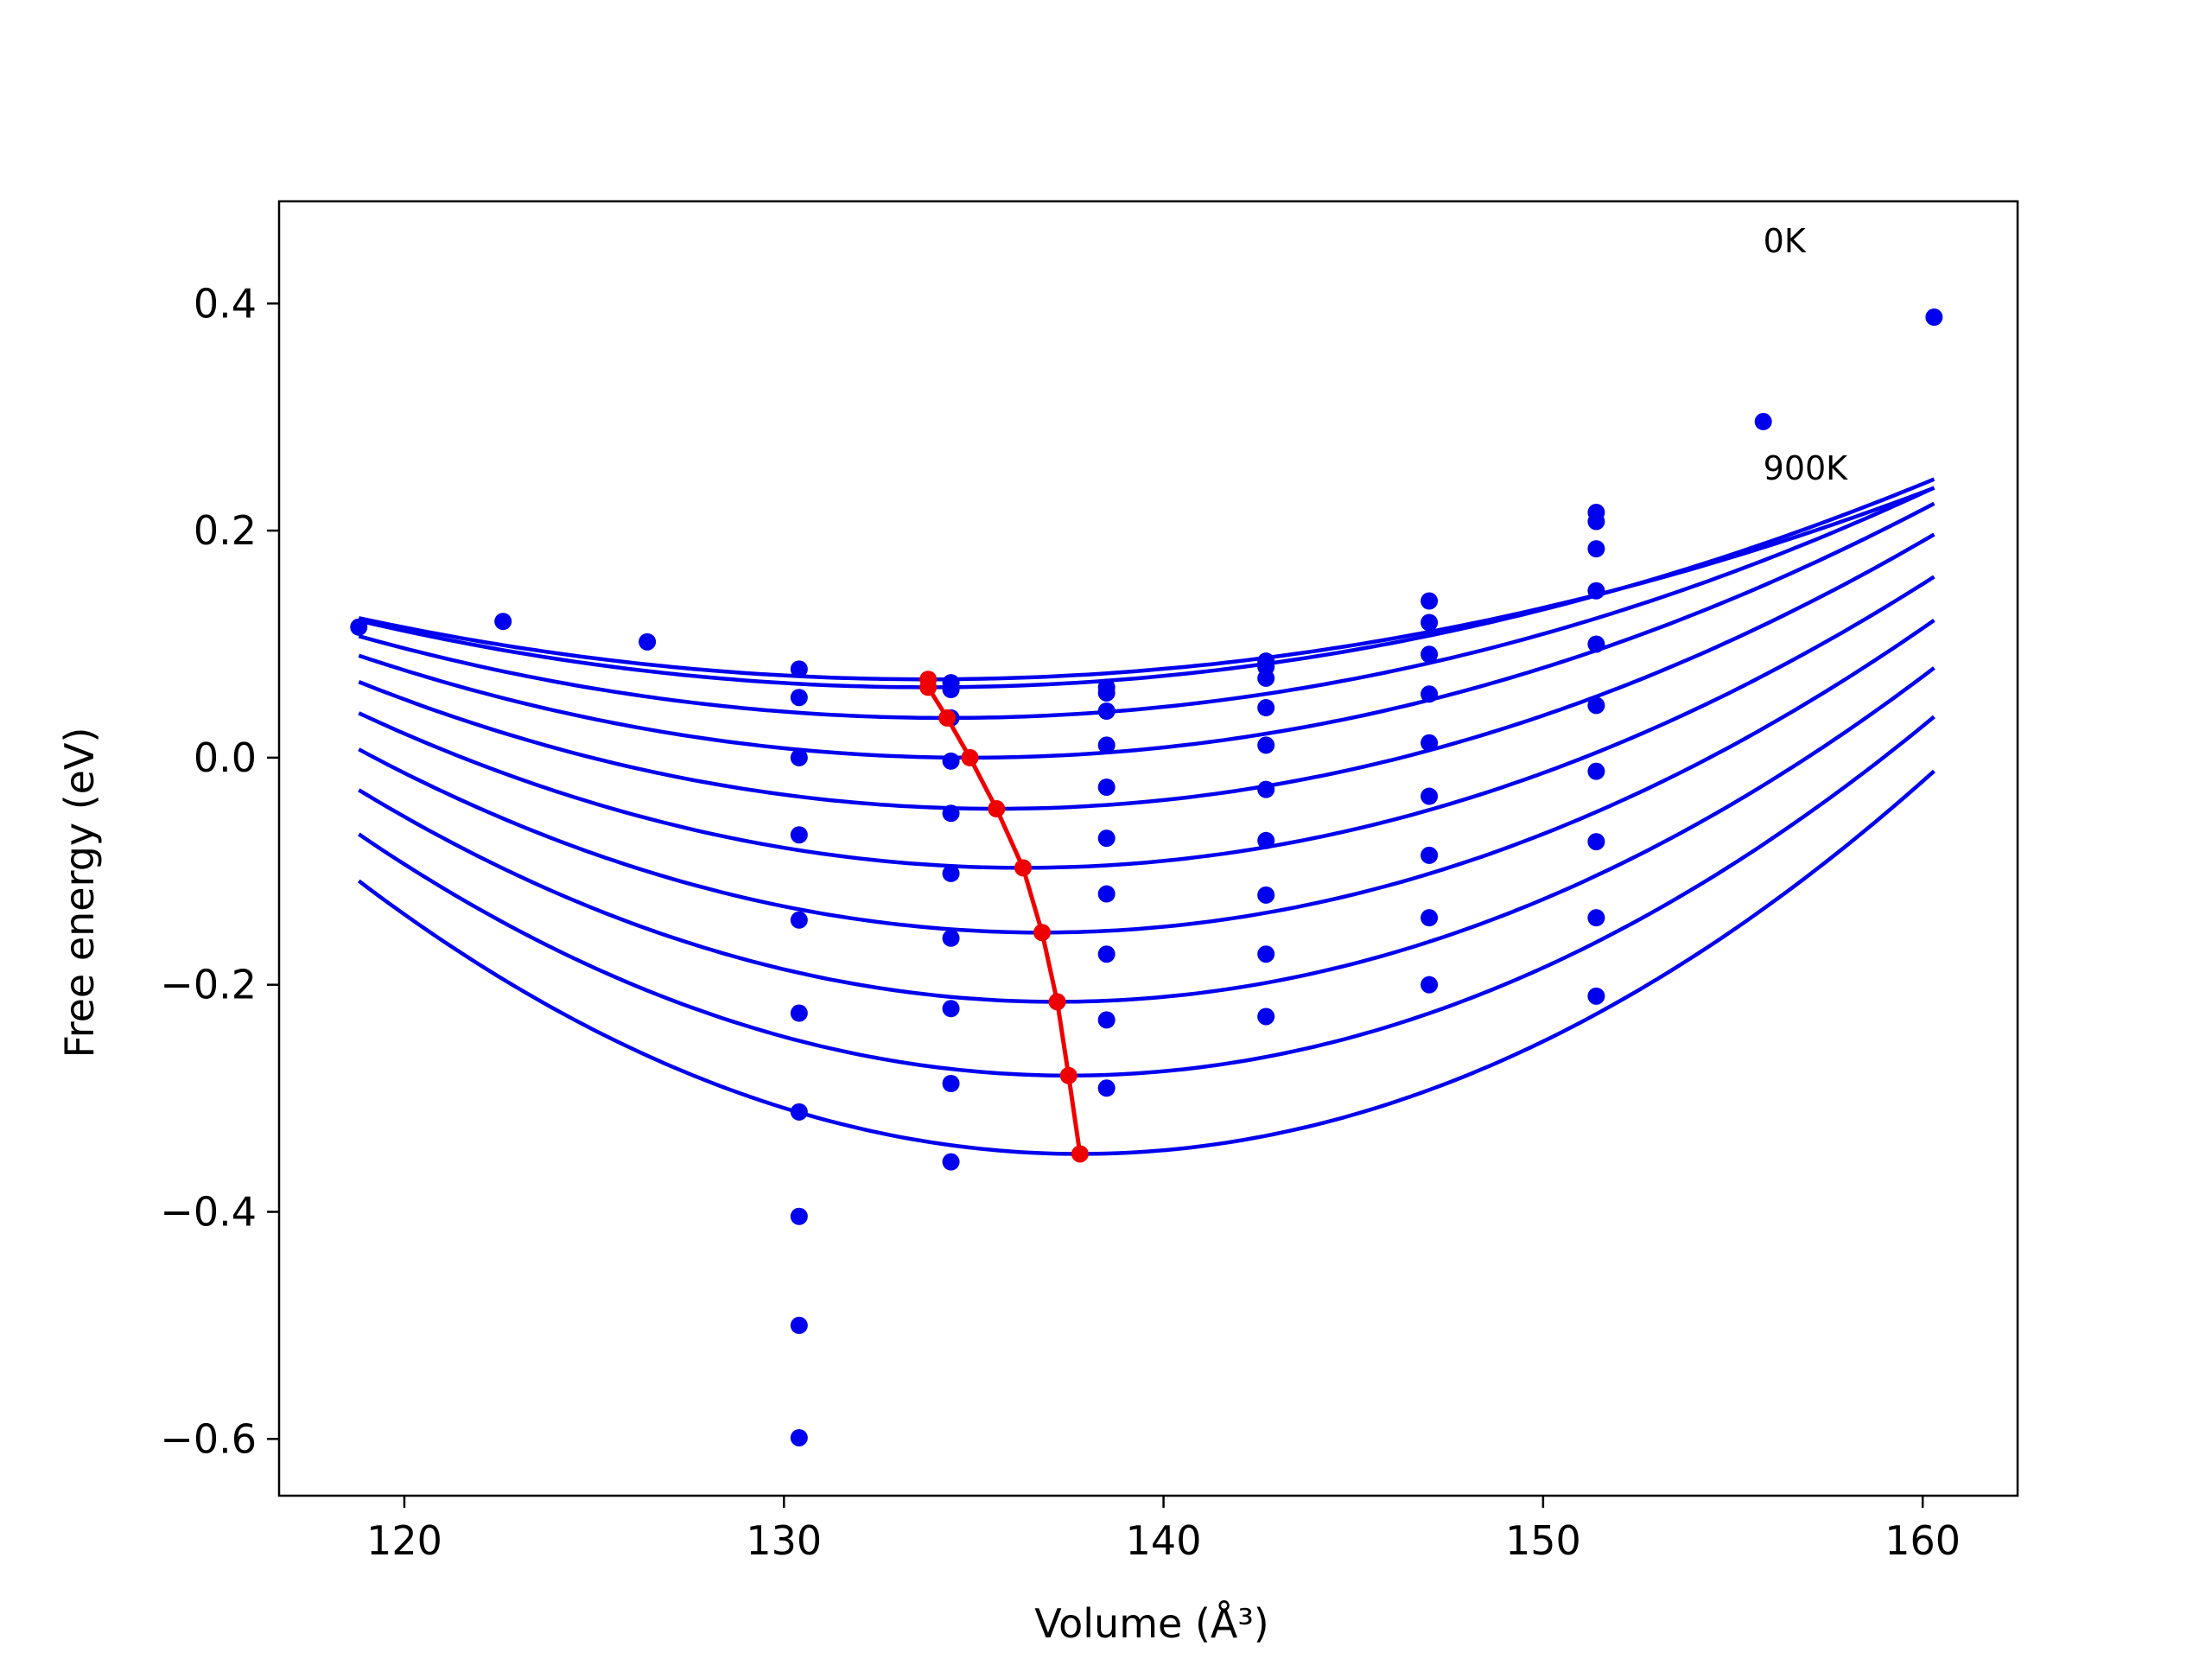 The width and height of the screenshot is (2212, 1659). Describe the element at coordinates (1164, 1540) in the screenshot. I see `x-tick-label: 140` at that location.